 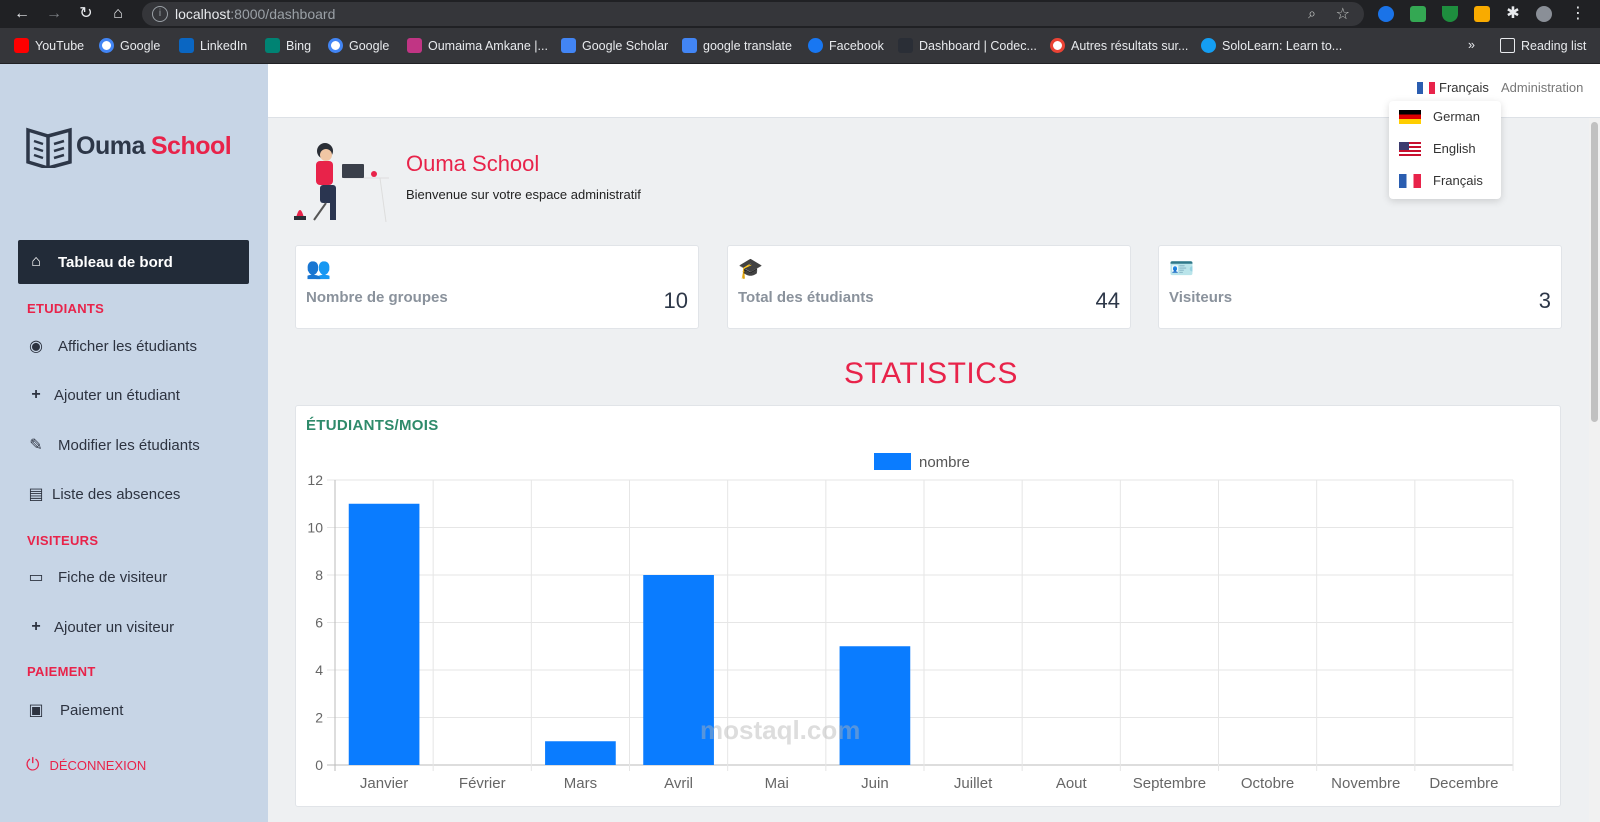 I want to click on sidebar-item-paiement: ▣ Paiement, so click(x=133, y=710).